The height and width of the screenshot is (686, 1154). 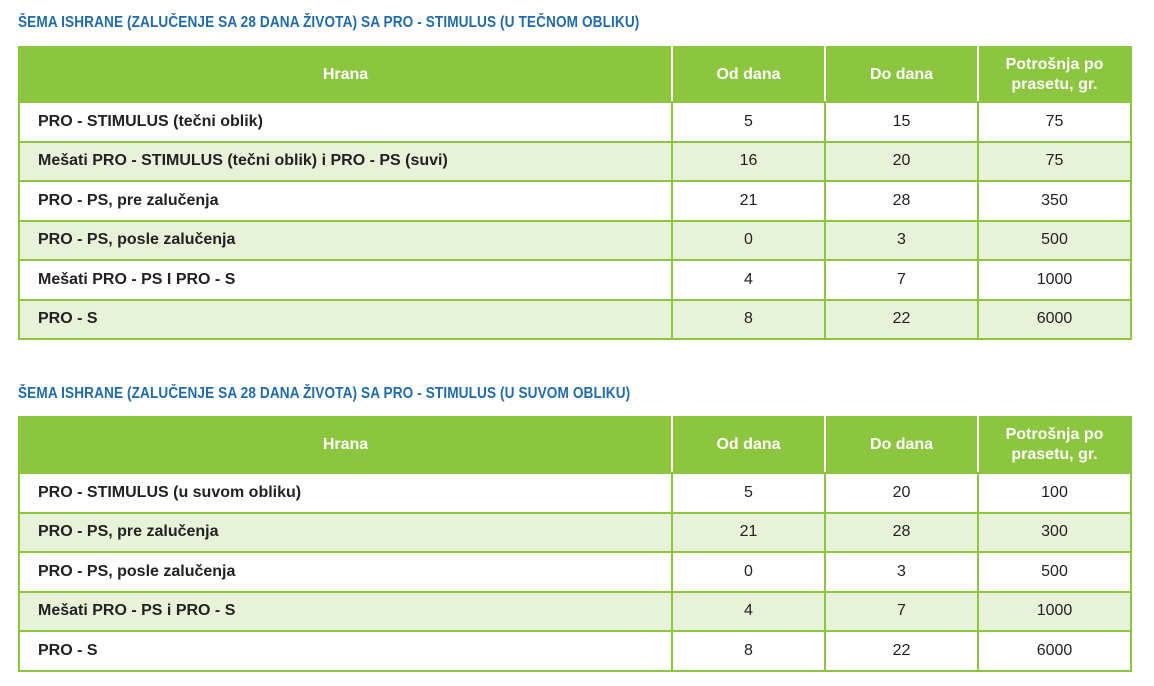 I want to click on table-row: Mešati PRO - PS I PRO - S 4 7 1000, so click(x=575, y=280).